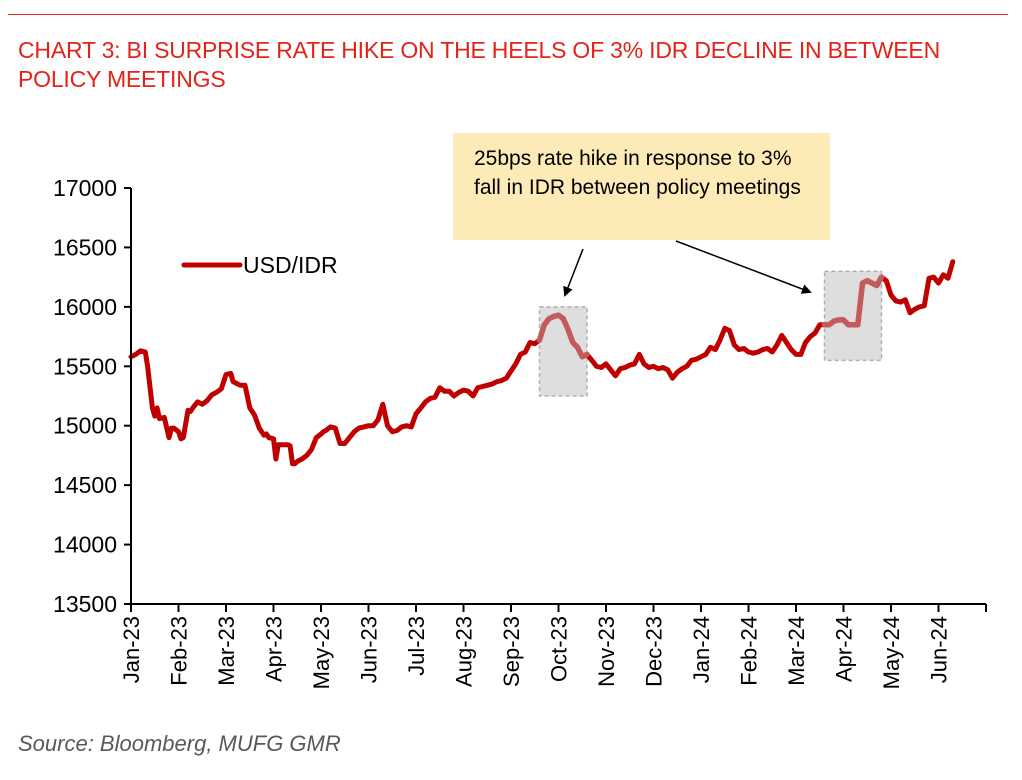 Image resolution: width=1022 pixels, height=780 pixels. What do you see at coordinates (85, 307) in the screenshot?
I see `y-tick-label: 16000` at bounding box center [85, 307].